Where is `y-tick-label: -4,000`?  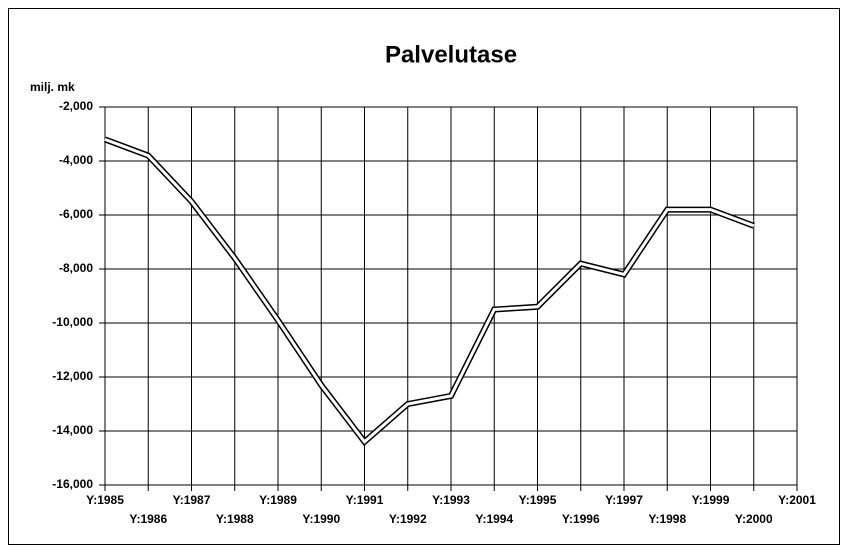
y-tick-label: -4,000 is located at coordinates (76, 160).